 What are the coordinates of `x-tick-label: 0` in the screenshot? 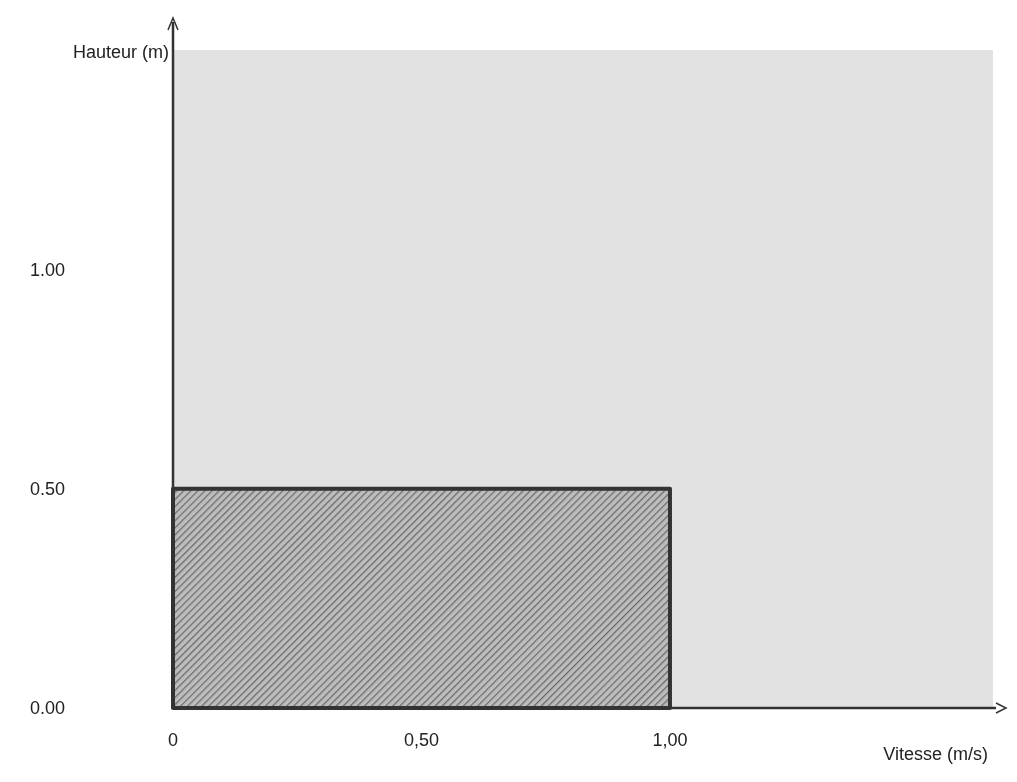 It's located at (173, 740).